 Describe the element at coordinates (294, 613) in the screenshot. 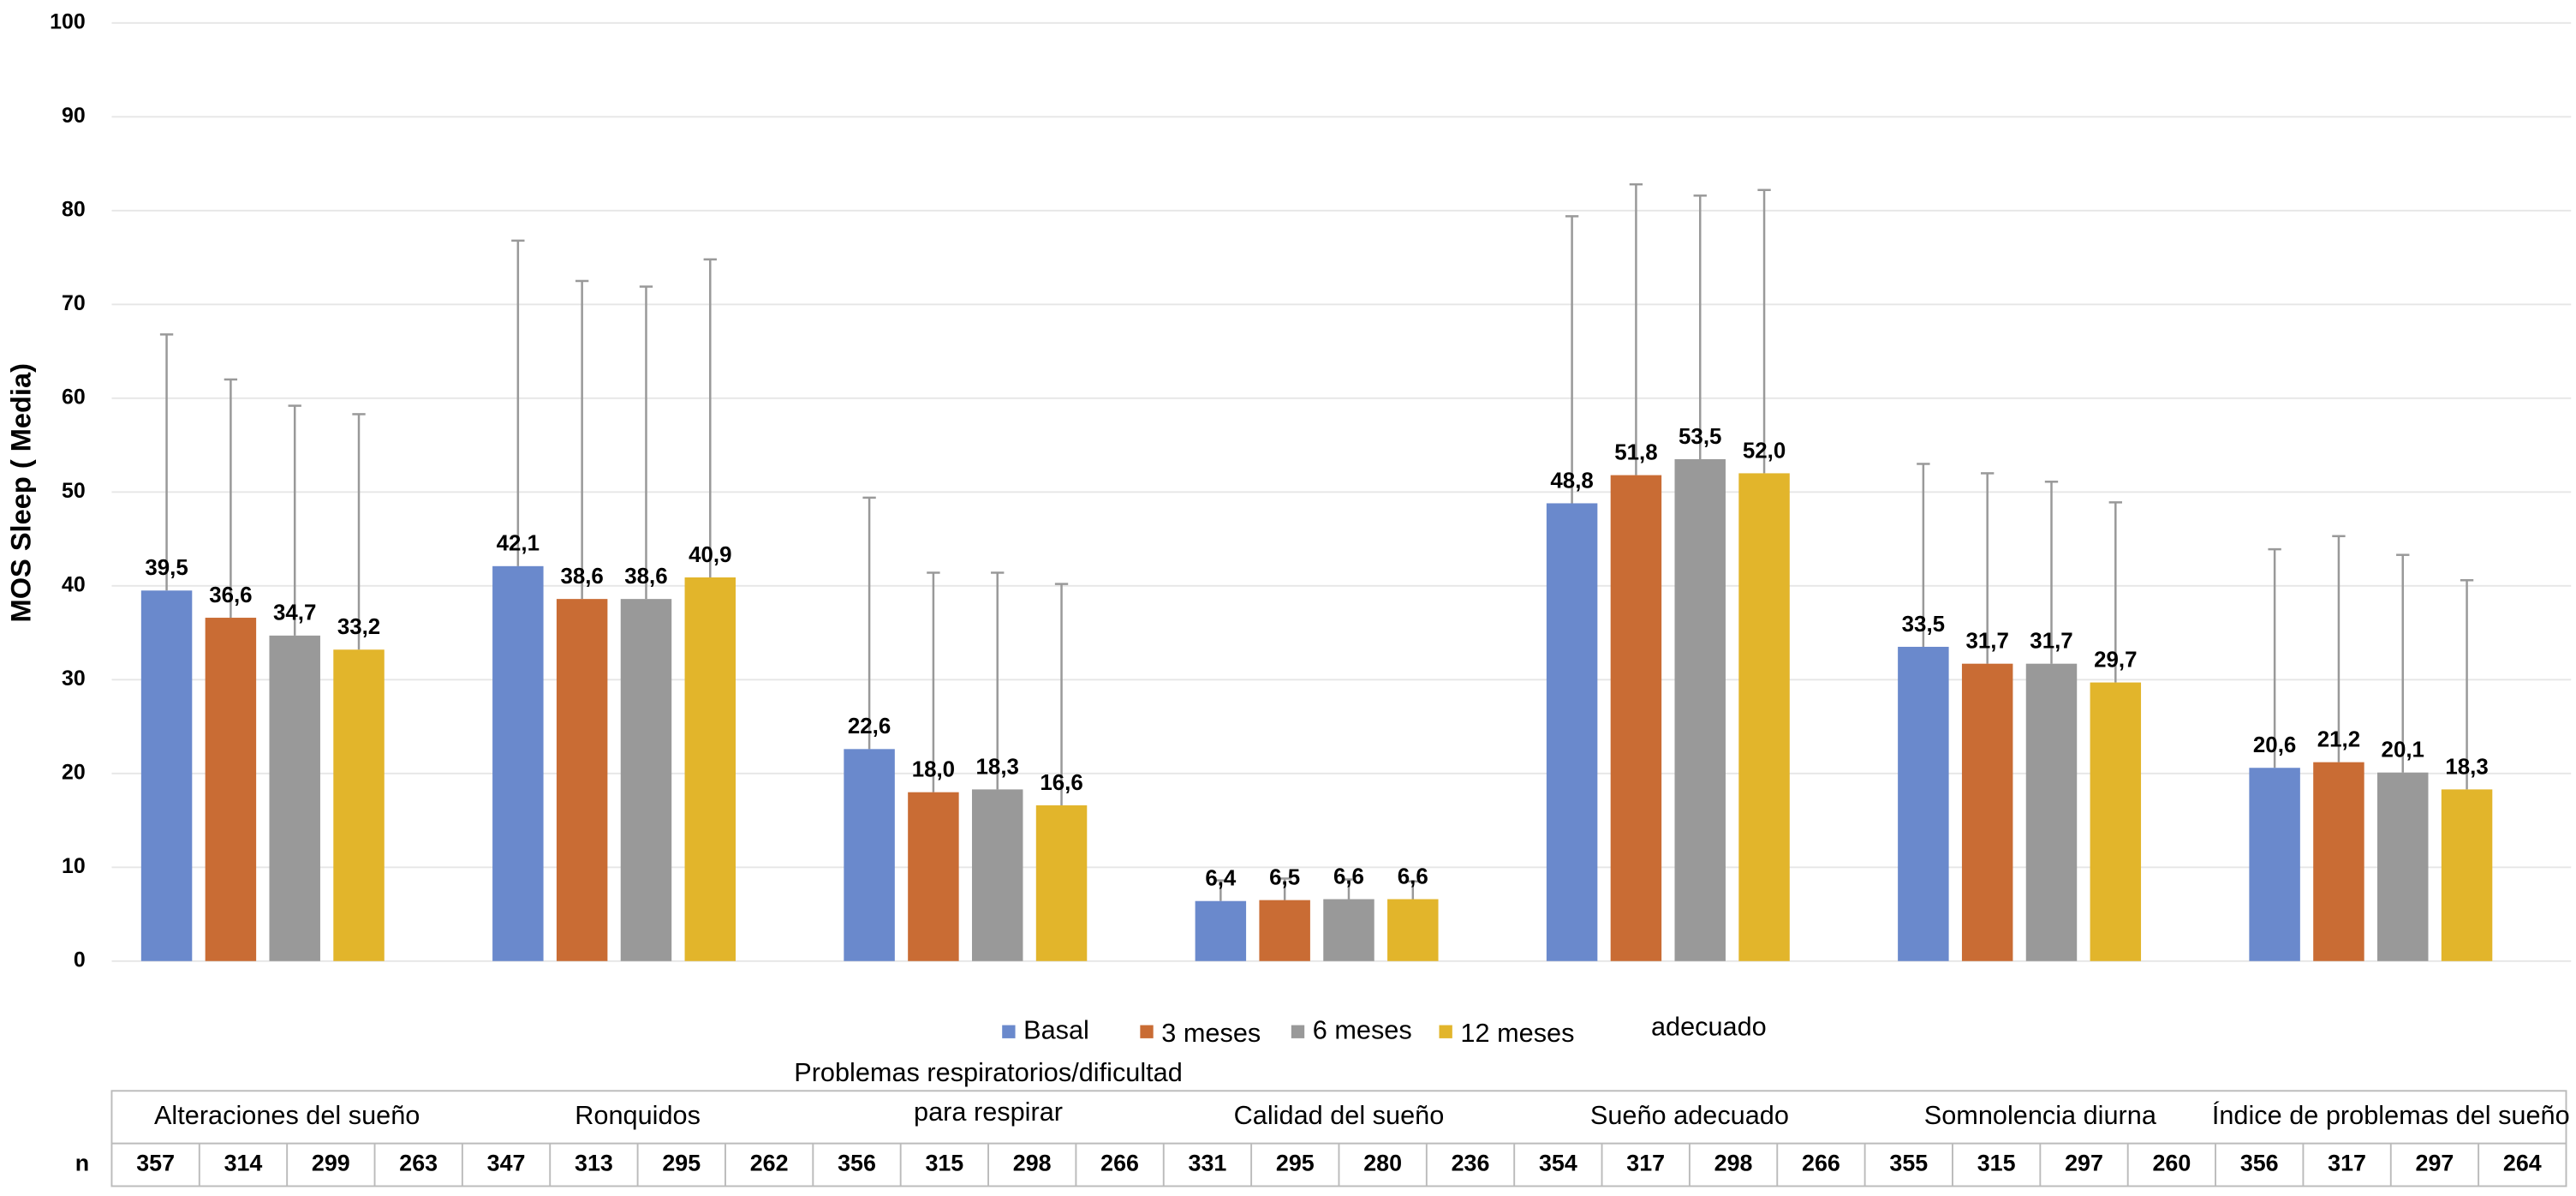

I see `value-label: 34,7` at that location.